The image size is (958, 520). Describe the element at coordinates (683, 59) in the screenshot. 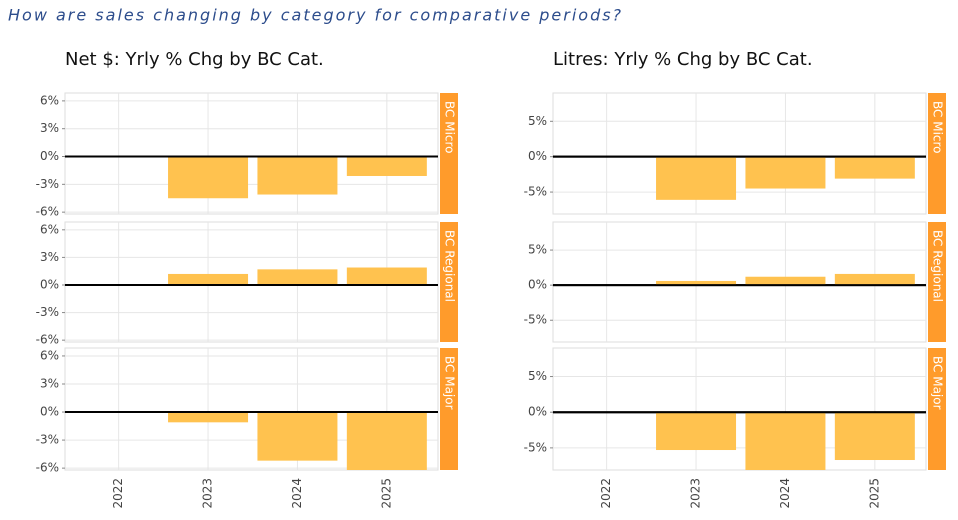

I see `chart-title: Litres: Yrly % Chg by BC Cat.` at that location.